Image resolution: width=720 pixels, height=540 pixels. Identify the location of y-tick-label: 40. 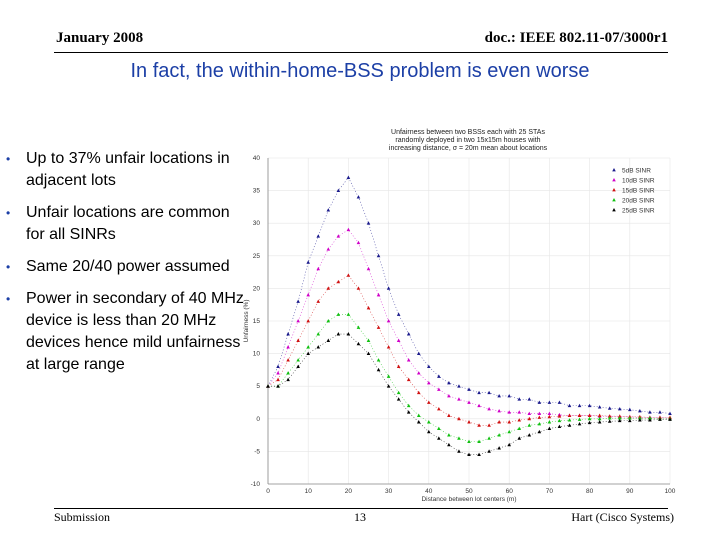
(257, 158).